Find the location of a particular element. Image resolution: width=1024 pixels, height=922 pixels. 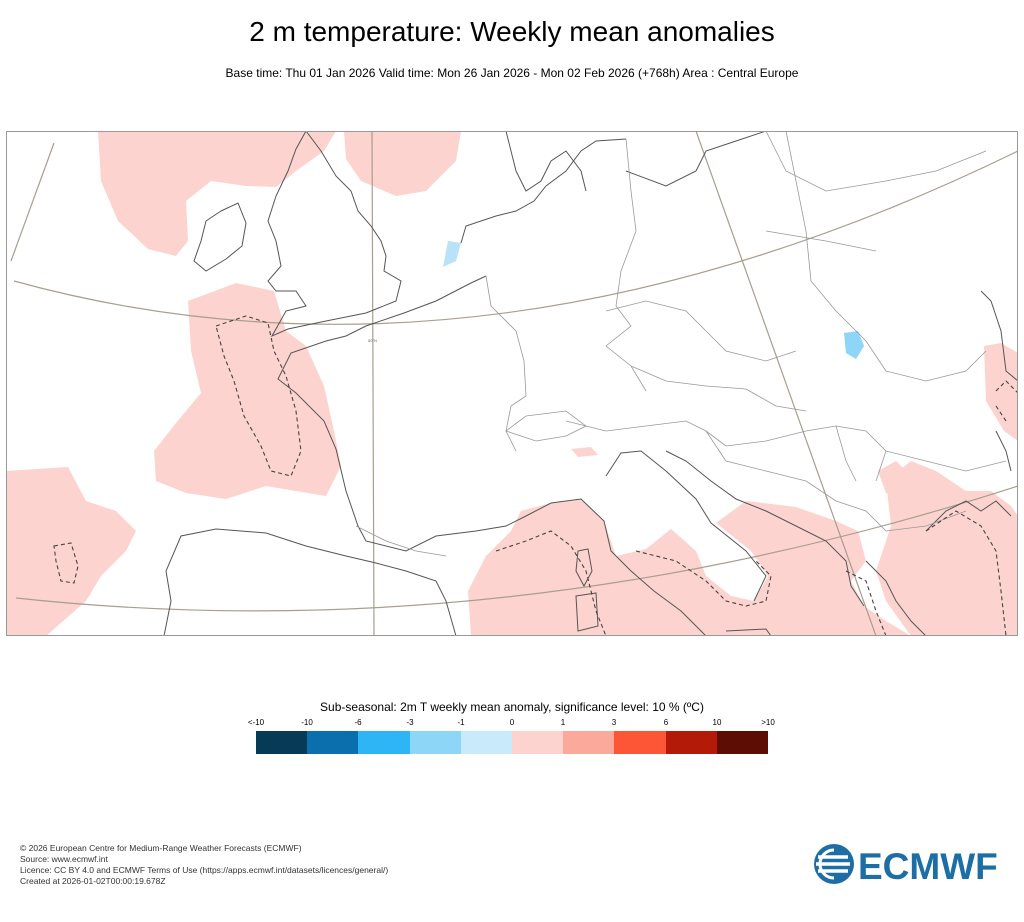

anomaly-area-balkans-aegean is located at coordinates (947, 548).